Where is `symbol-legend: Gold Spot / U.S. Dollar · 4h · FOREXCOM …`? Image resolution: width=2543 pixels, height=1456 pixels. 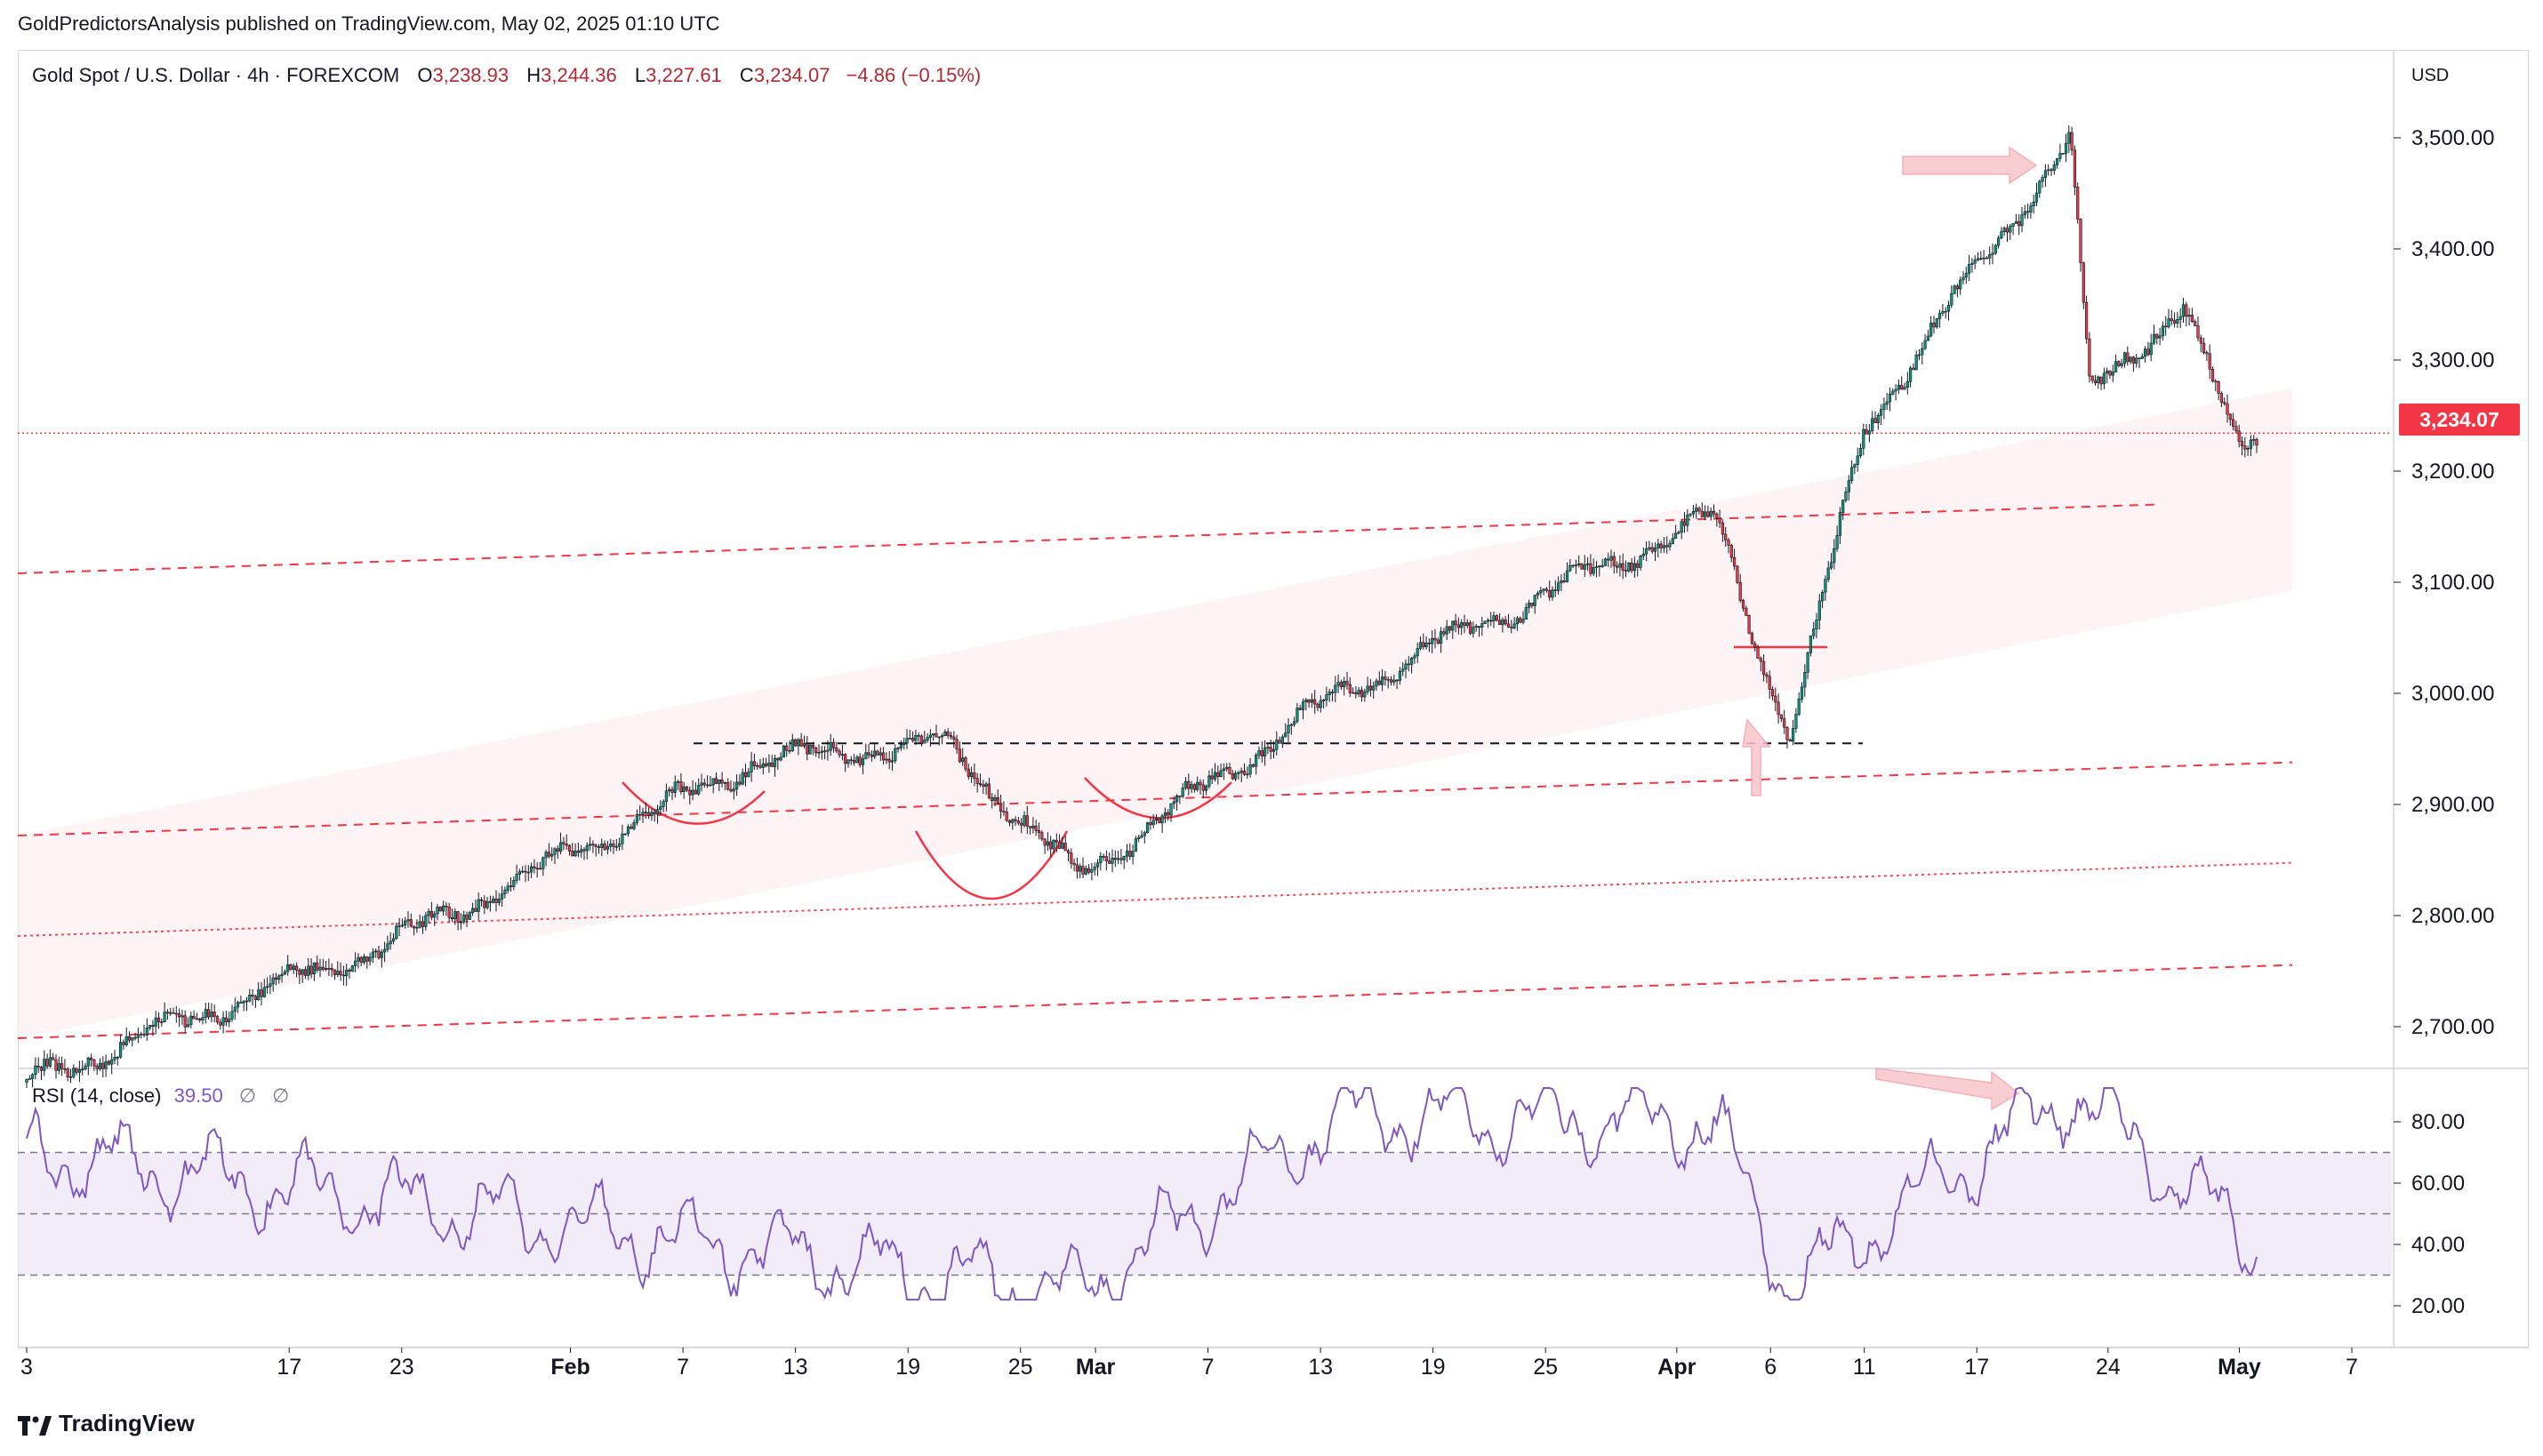
symbol-legend: Gold Spot / U.S. Dollar · 4h · FOREXCOM … is located at coordinates (506, 75).